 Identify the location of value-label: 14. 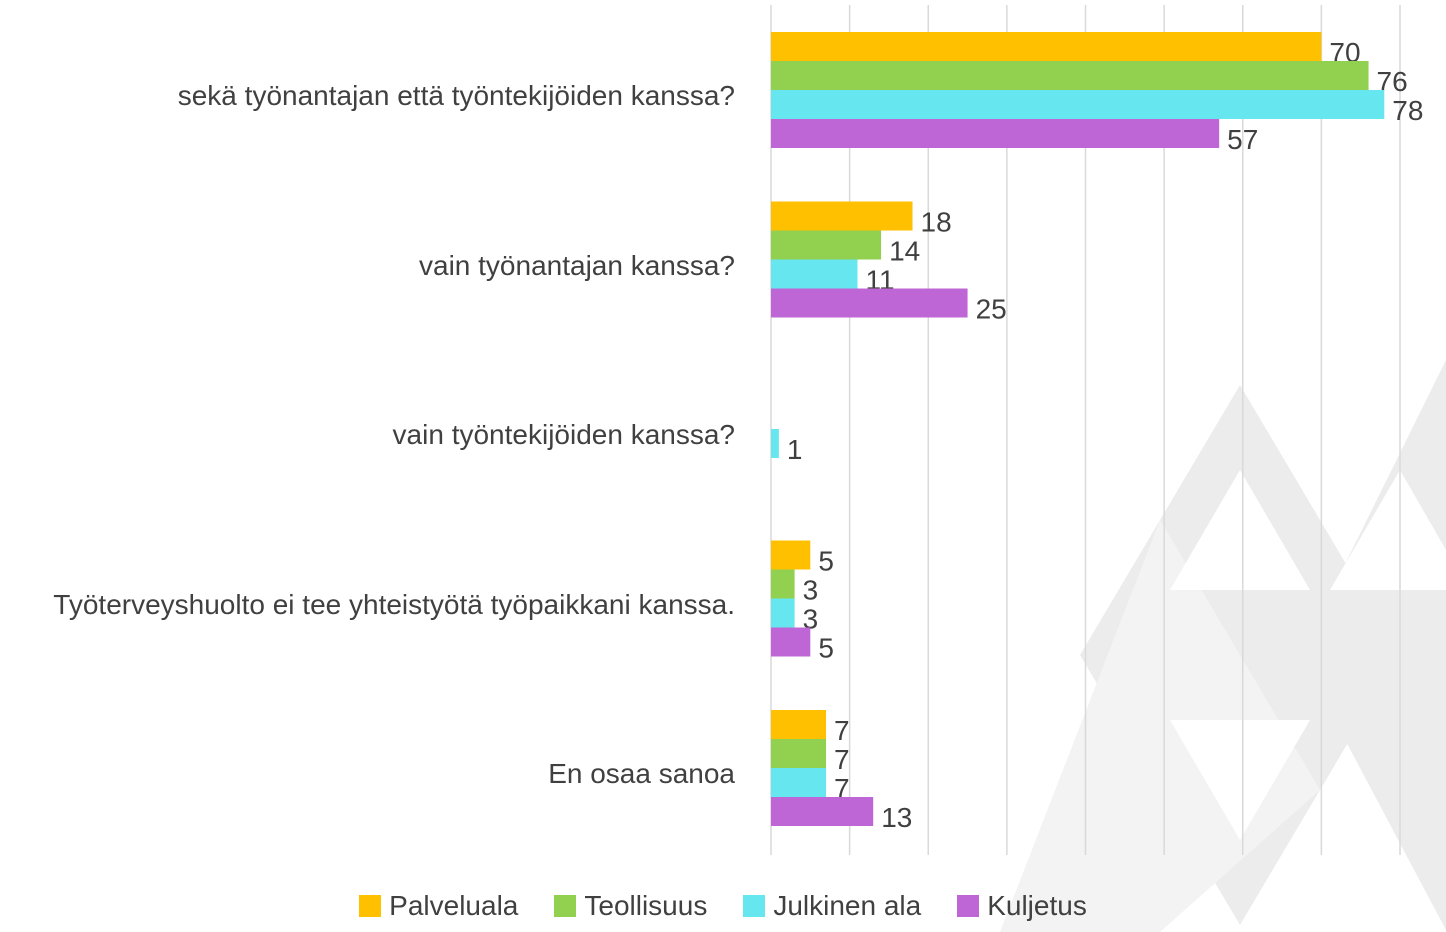
(904, 250).